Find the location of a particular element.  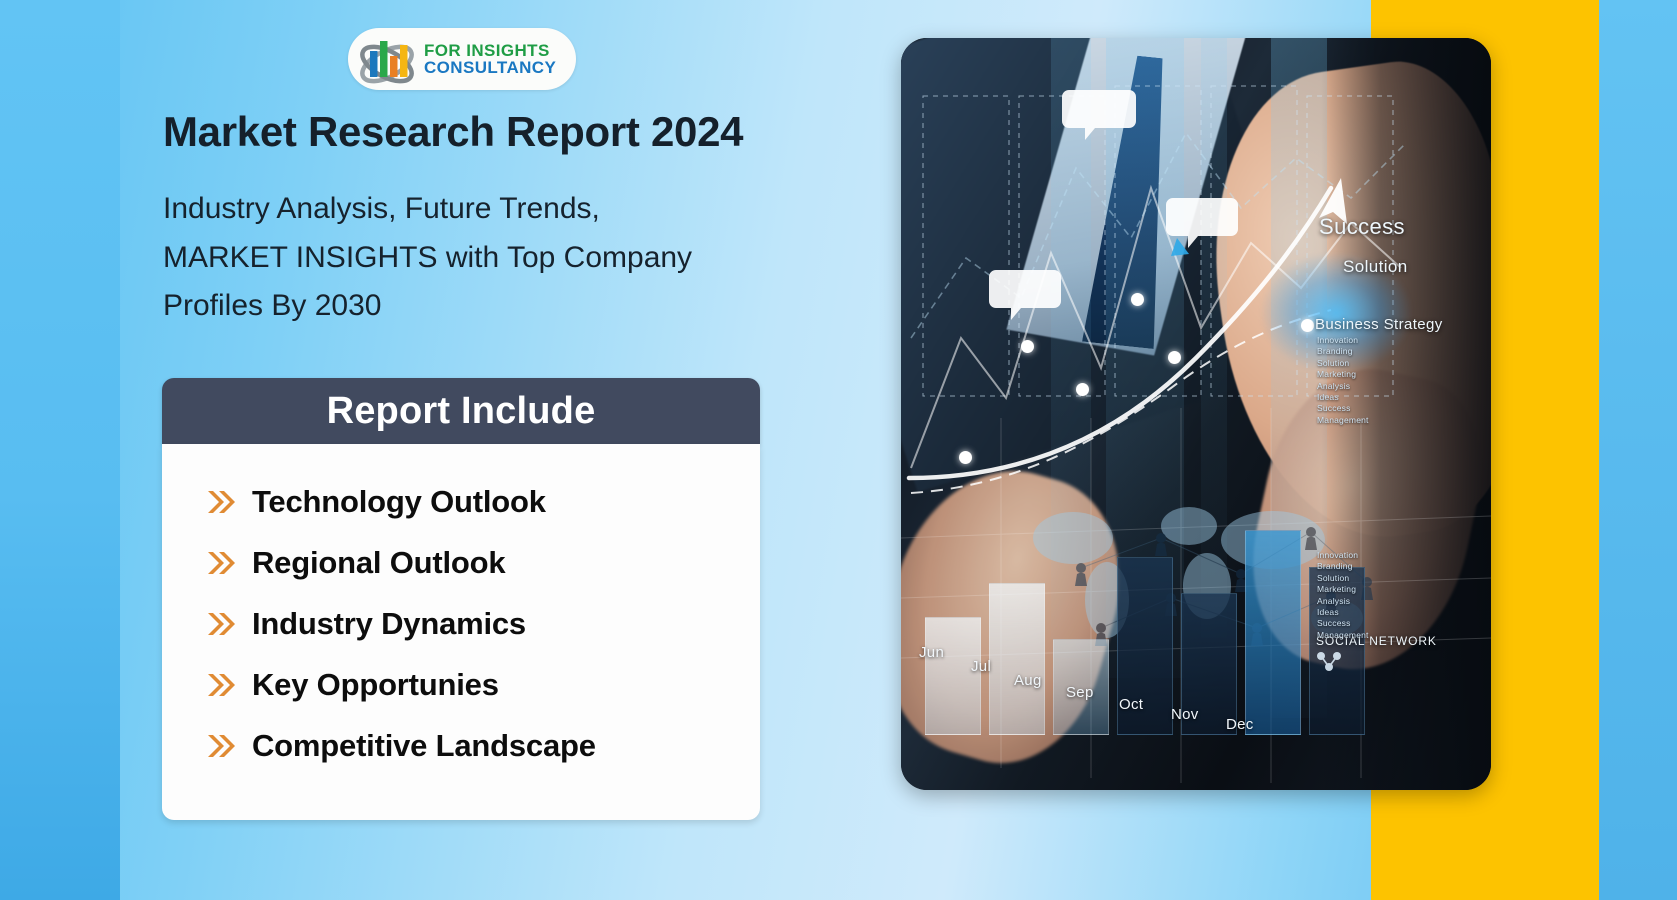

list-item: Key Opportunies is located at coordinates (482, 685).